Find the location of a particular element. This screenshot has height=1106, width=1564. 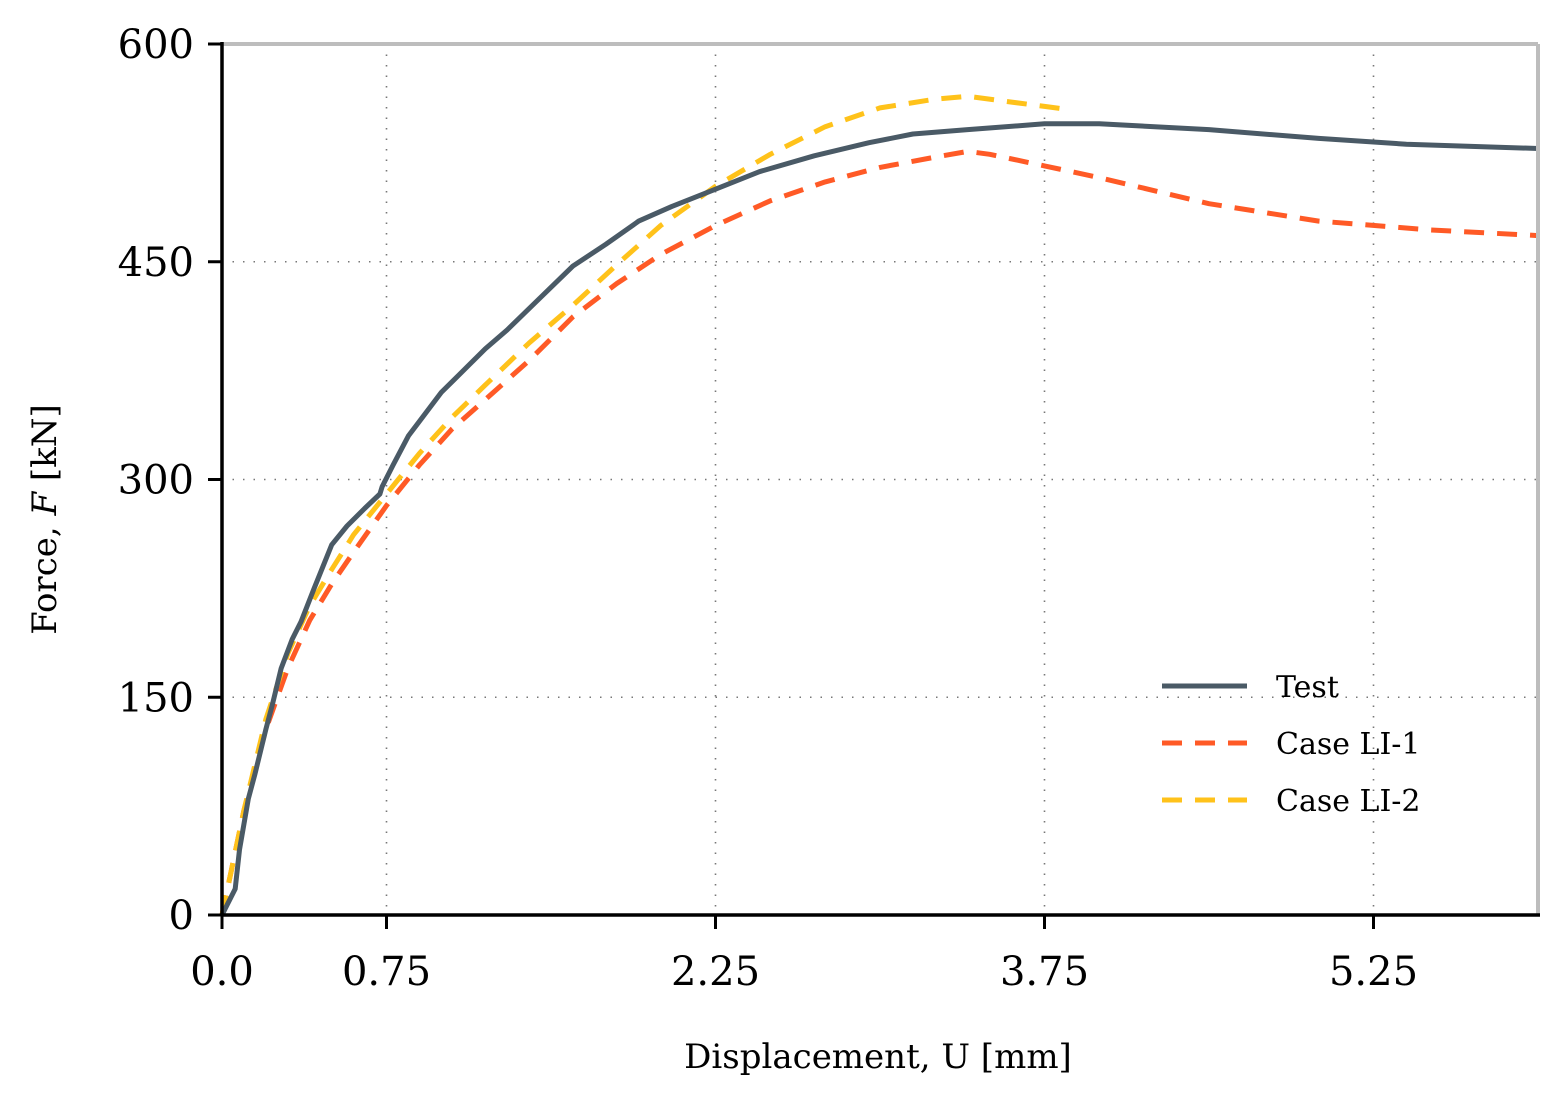

y-axis-title: Force, F [kN] is located at coordinates (45, 519).